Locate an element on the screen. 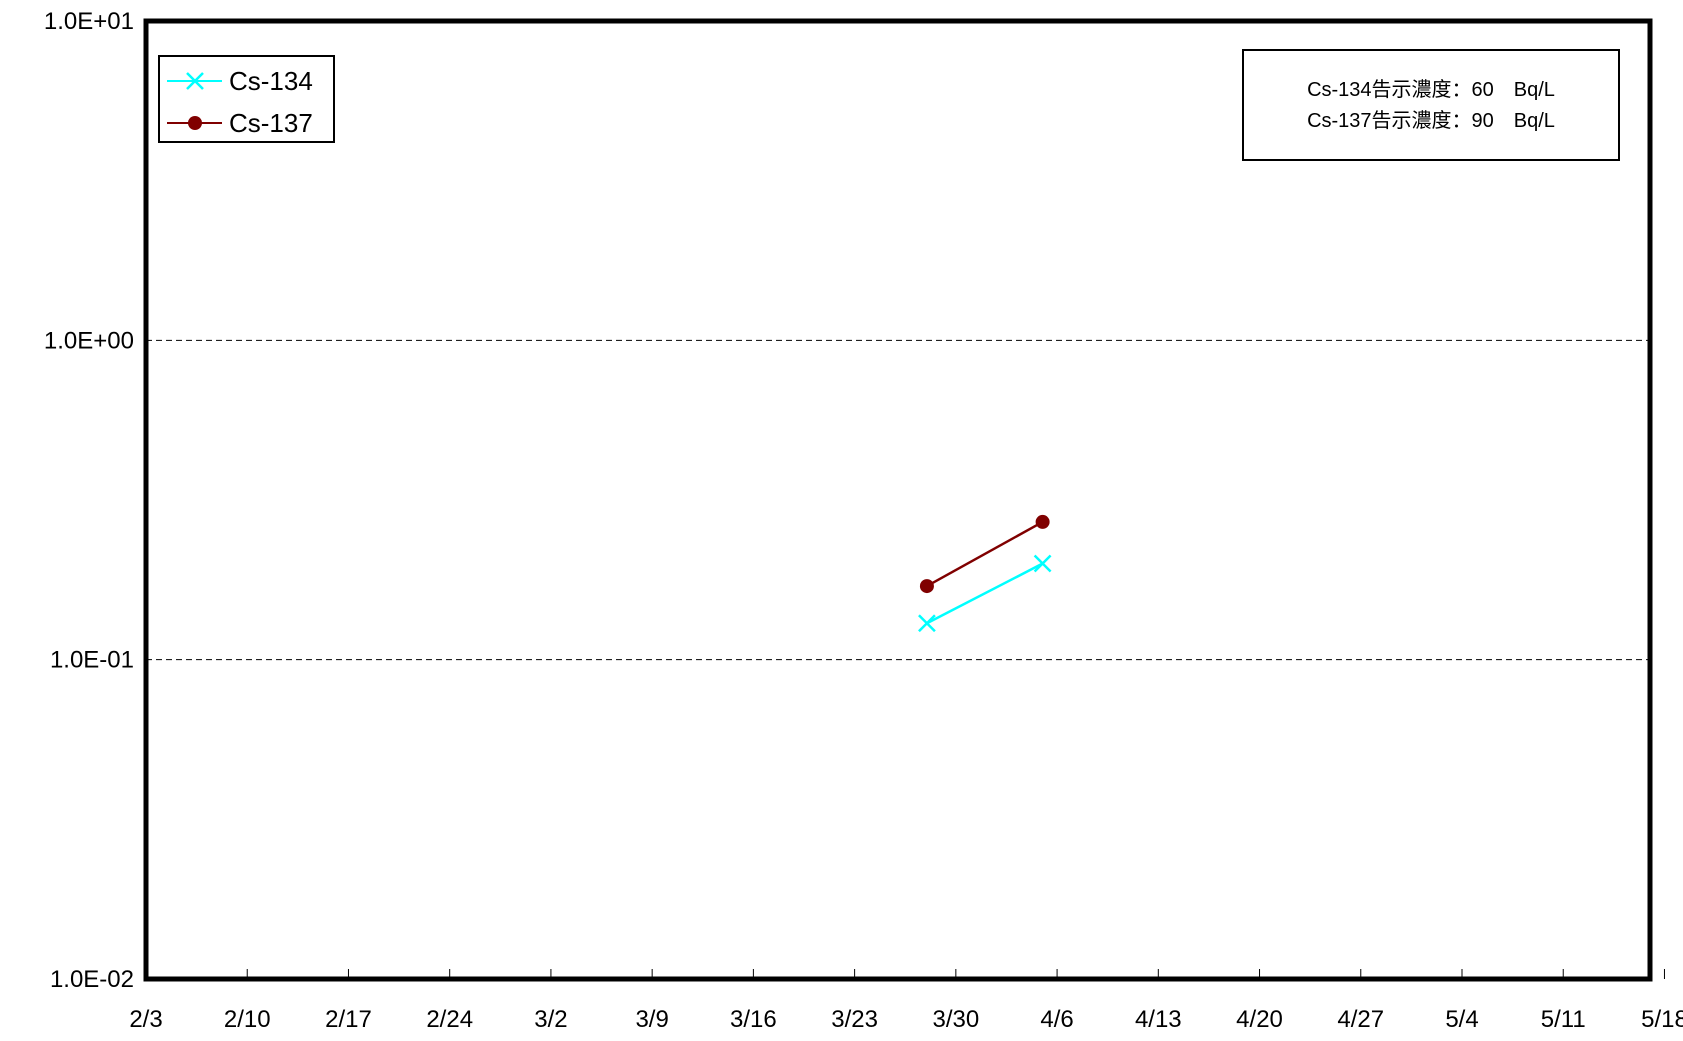  annotation-line-cs134: Cs-134告示濃度：60 Bq/L is located at coordinates (1431, 89).